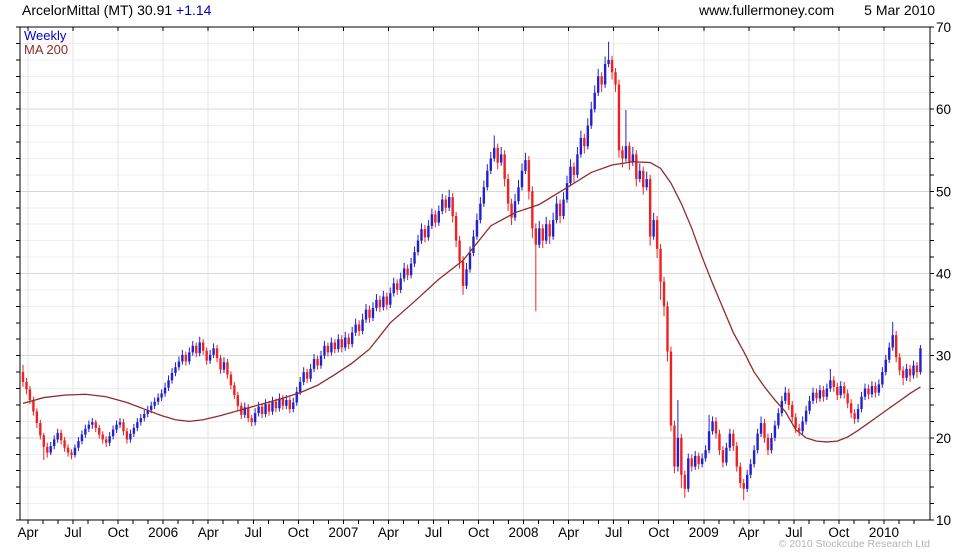  I want to click on website-link: www.fullermoney.com, so click(767, 10).